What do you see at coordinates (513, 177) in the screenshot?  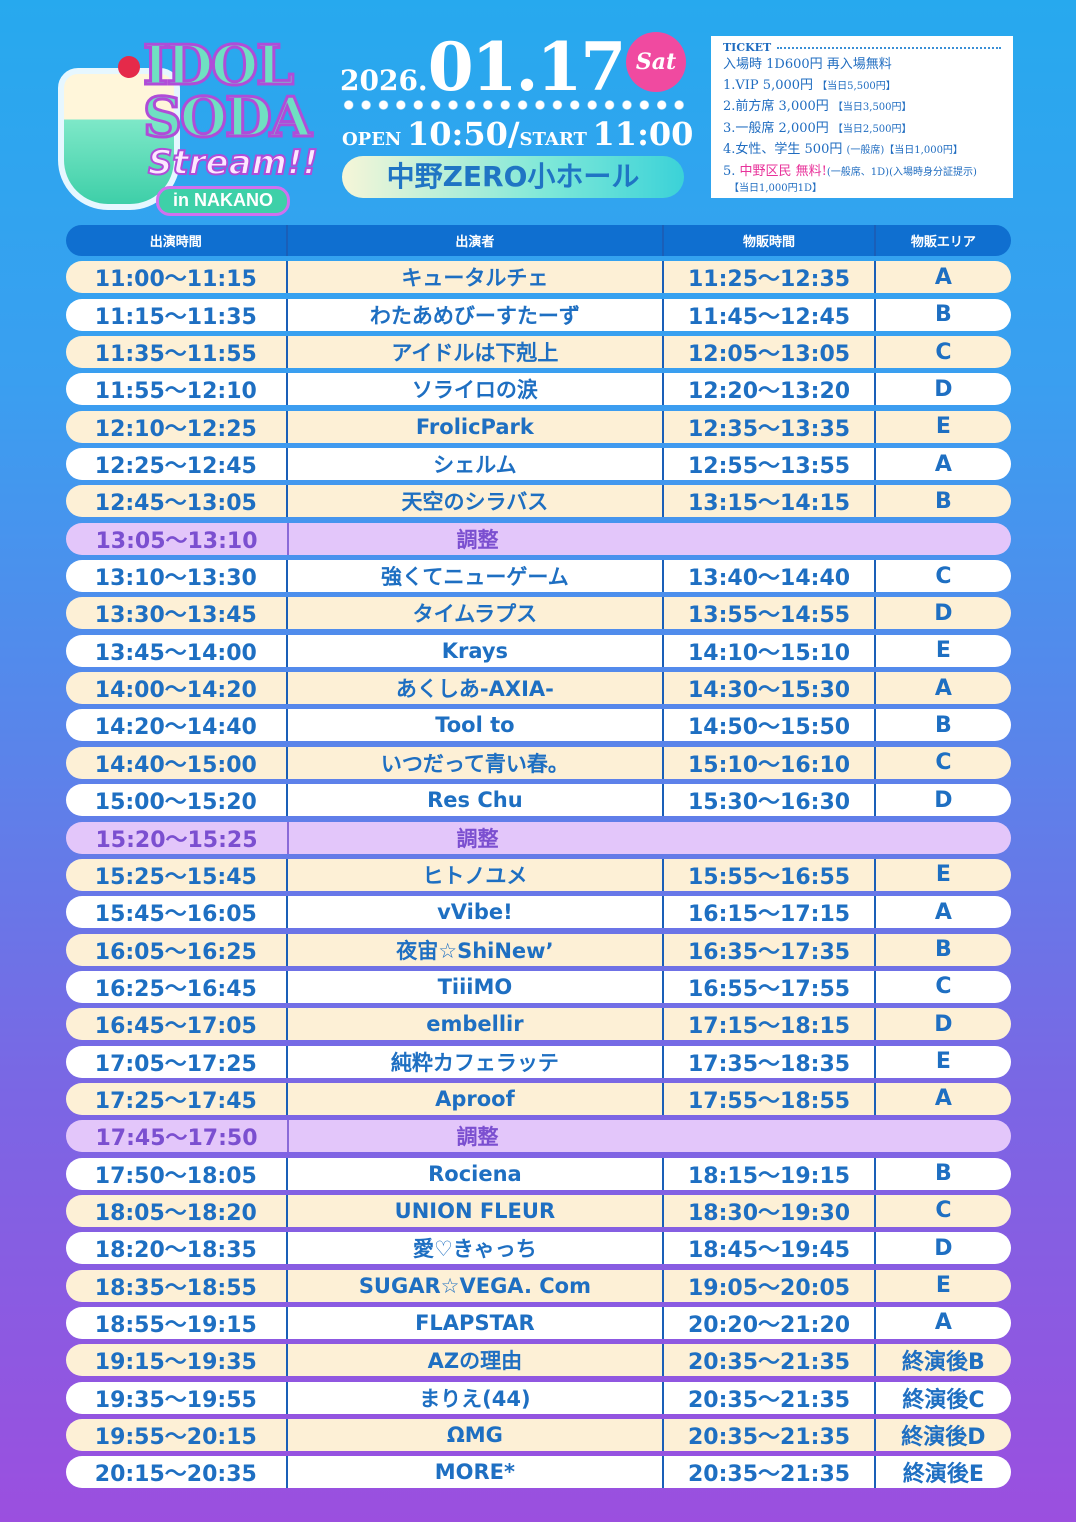 I see `venue-badge: 中野ZERO小ホール` at bounding box center [513, 177].